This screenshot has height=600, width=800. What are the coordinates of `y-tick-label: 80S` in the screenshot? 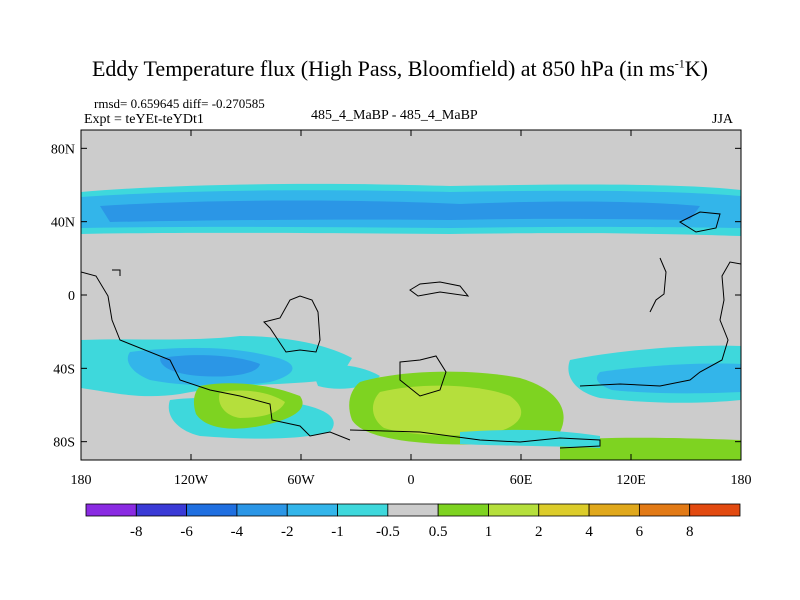 It's located at (64, 443).